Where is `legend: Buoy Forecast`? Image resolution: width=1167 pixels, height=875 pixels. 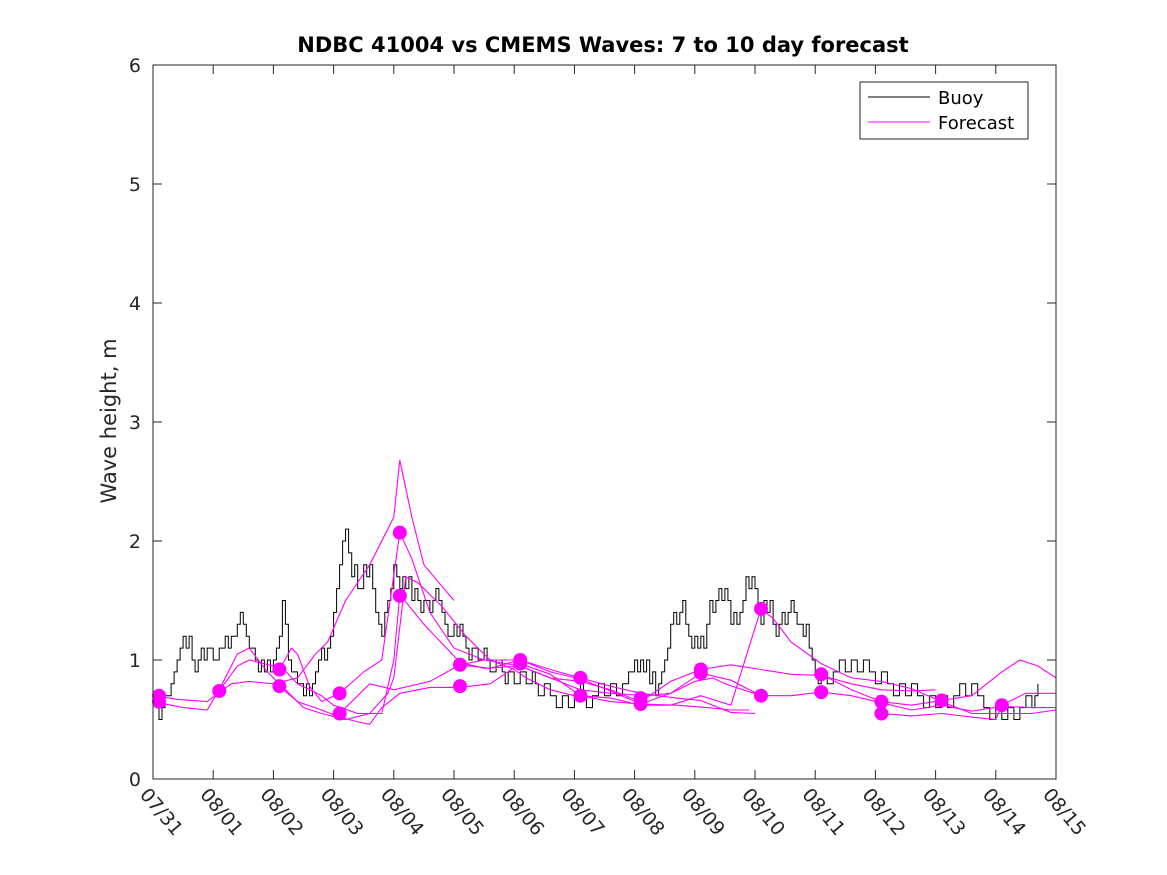 legend: Buoy Forecast is located at coordinates (944, 110).